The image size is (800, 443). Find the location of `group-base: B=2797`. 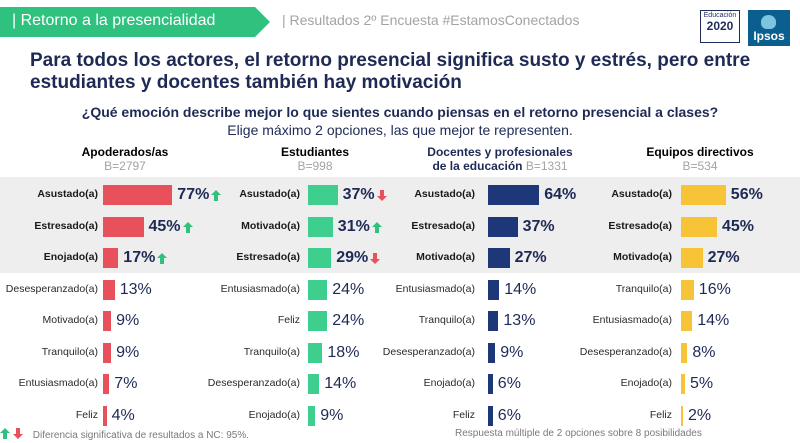

group-base: B=2797 is located at coordinates (125, 166).